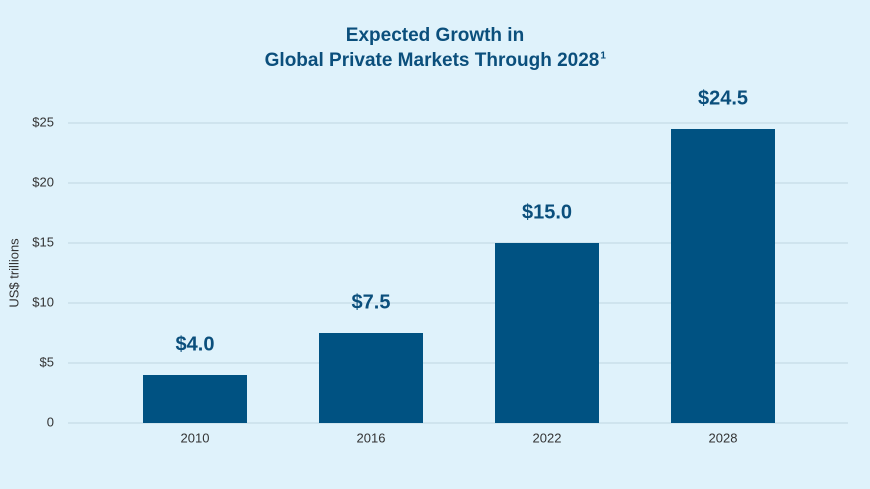 The height and width of the screenshot is (489, 870). What do you see at coordinates (43, 121) in the screenshot?
I see `y-tick-label: $25` at bounding box center [43, 121].